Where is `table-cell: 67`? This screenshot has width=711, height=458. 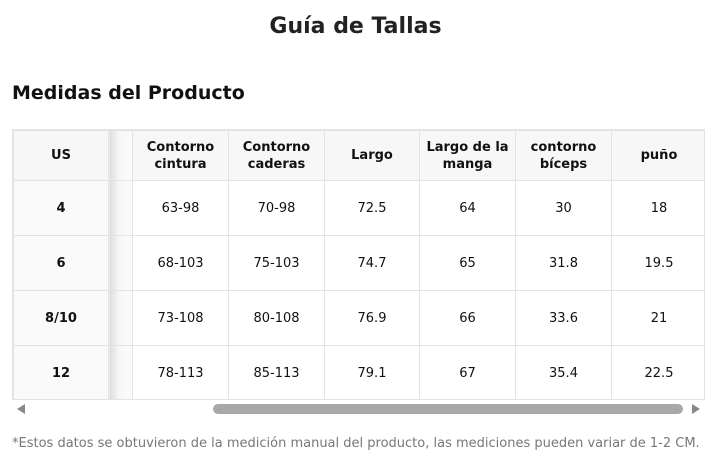 table-cell: 67 is located at coordinates (467, 372).